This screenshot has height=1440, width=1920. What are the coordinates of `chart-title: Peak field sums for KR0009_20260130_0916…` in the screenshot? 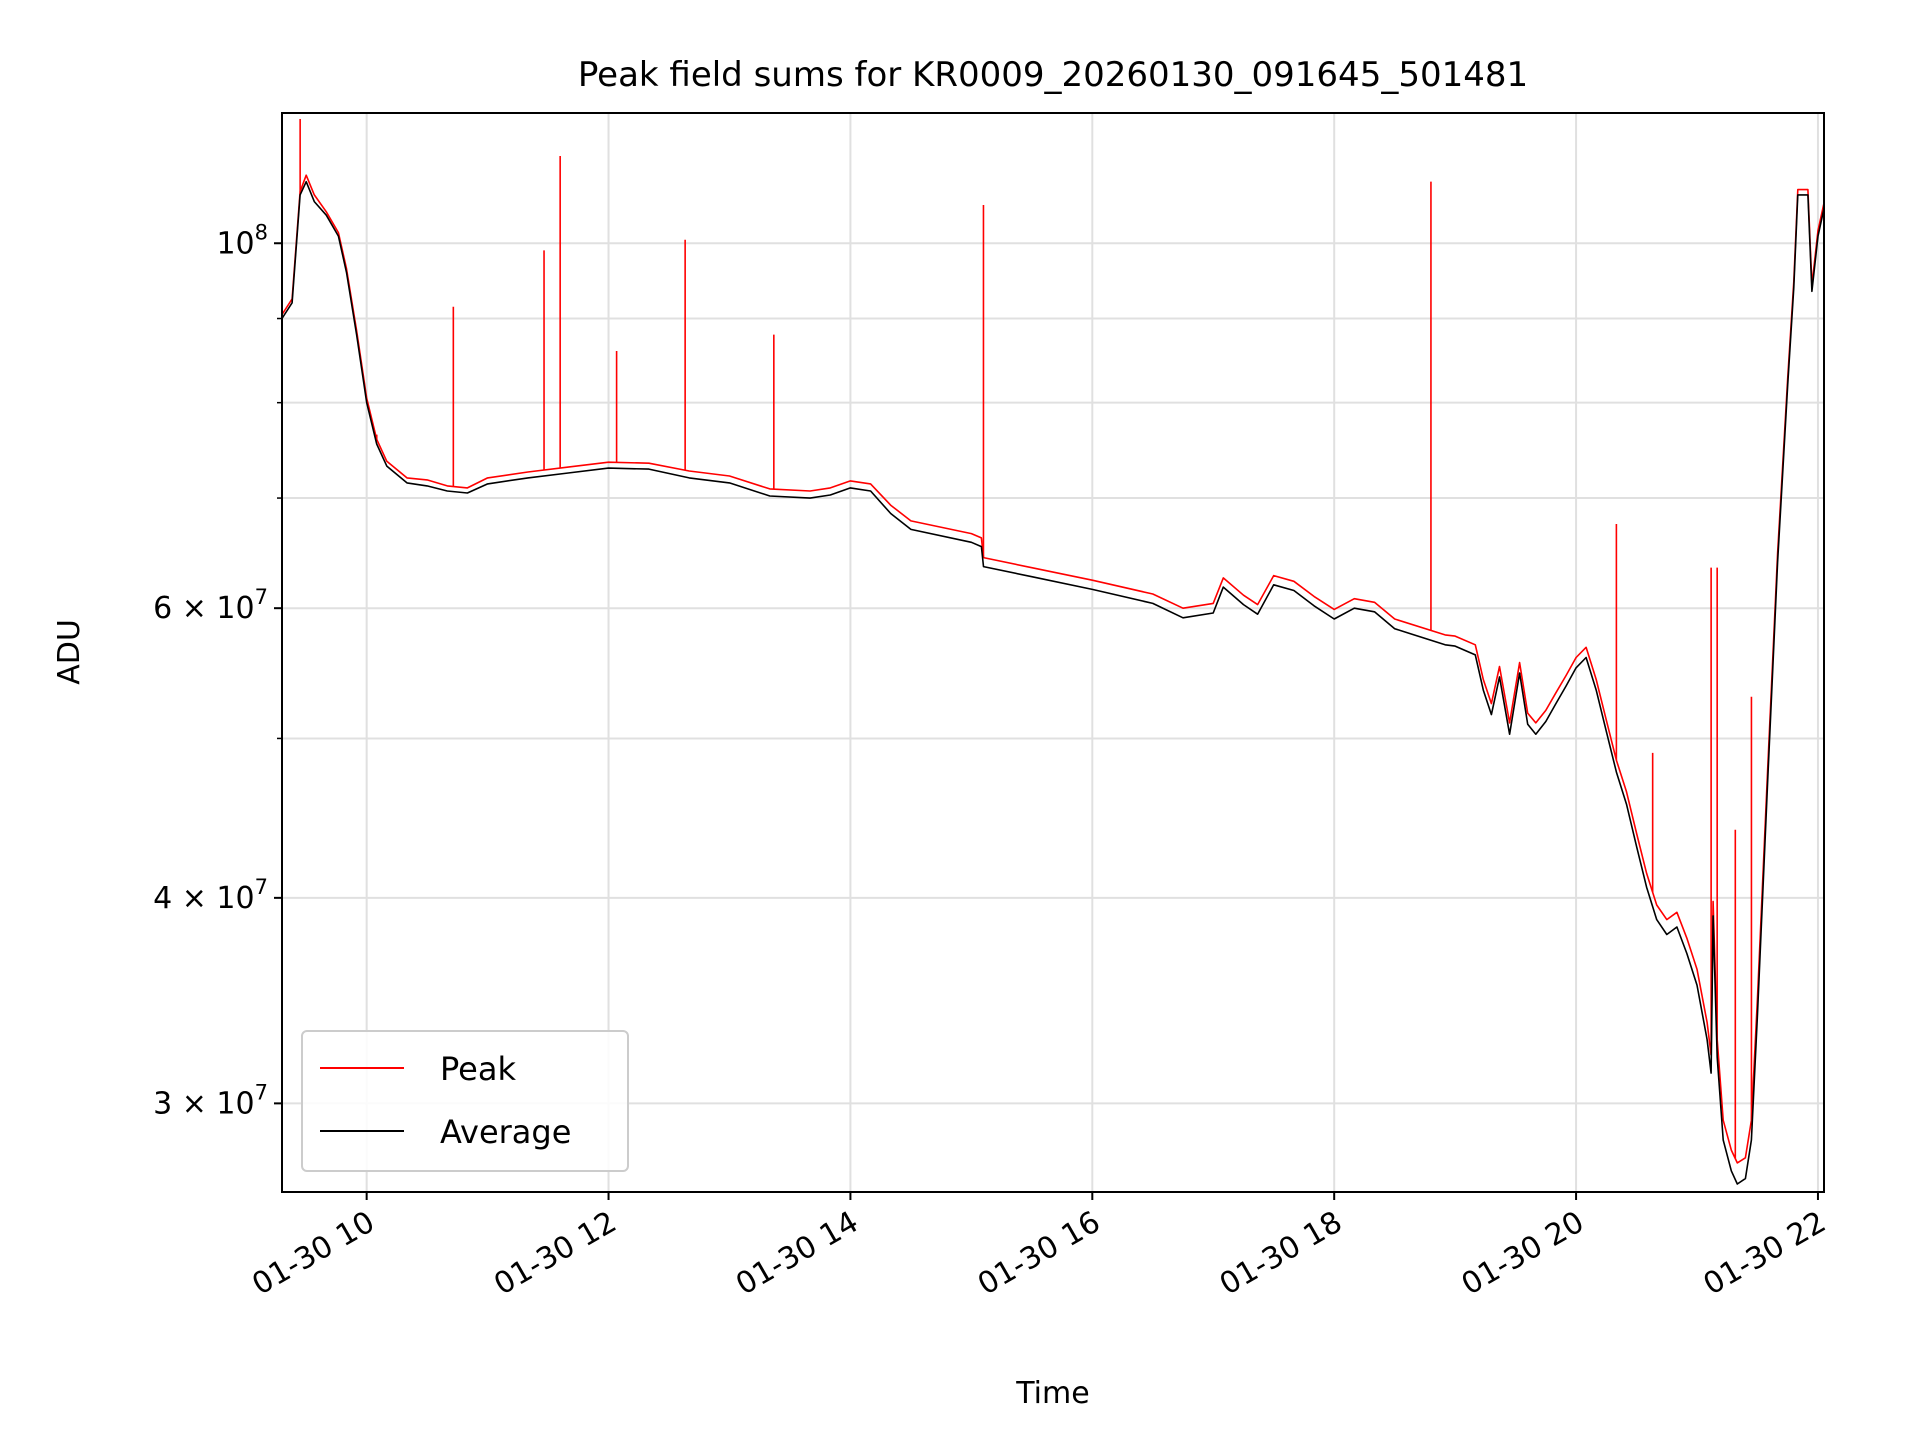 It's located at (1053, 75).